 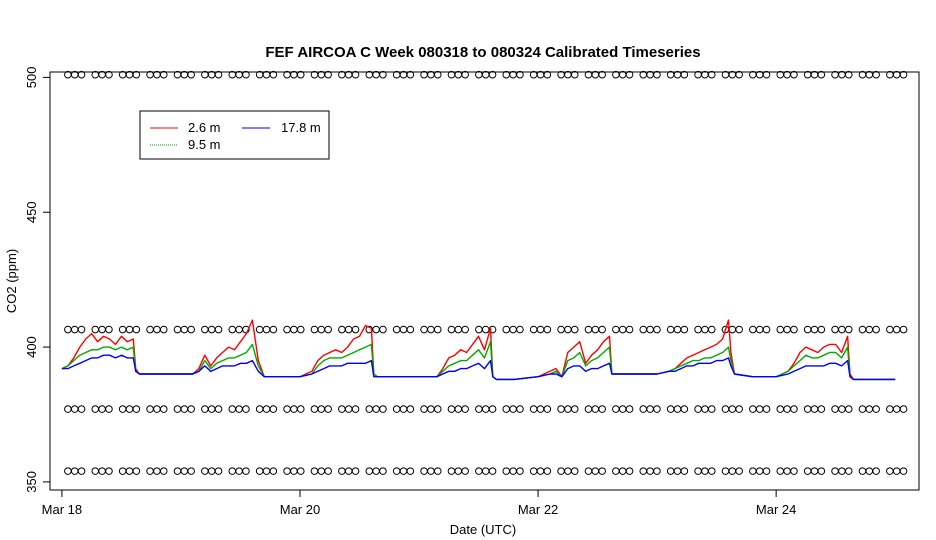 I want to click on series-line-2-6-m, so click(x=478, y=350).